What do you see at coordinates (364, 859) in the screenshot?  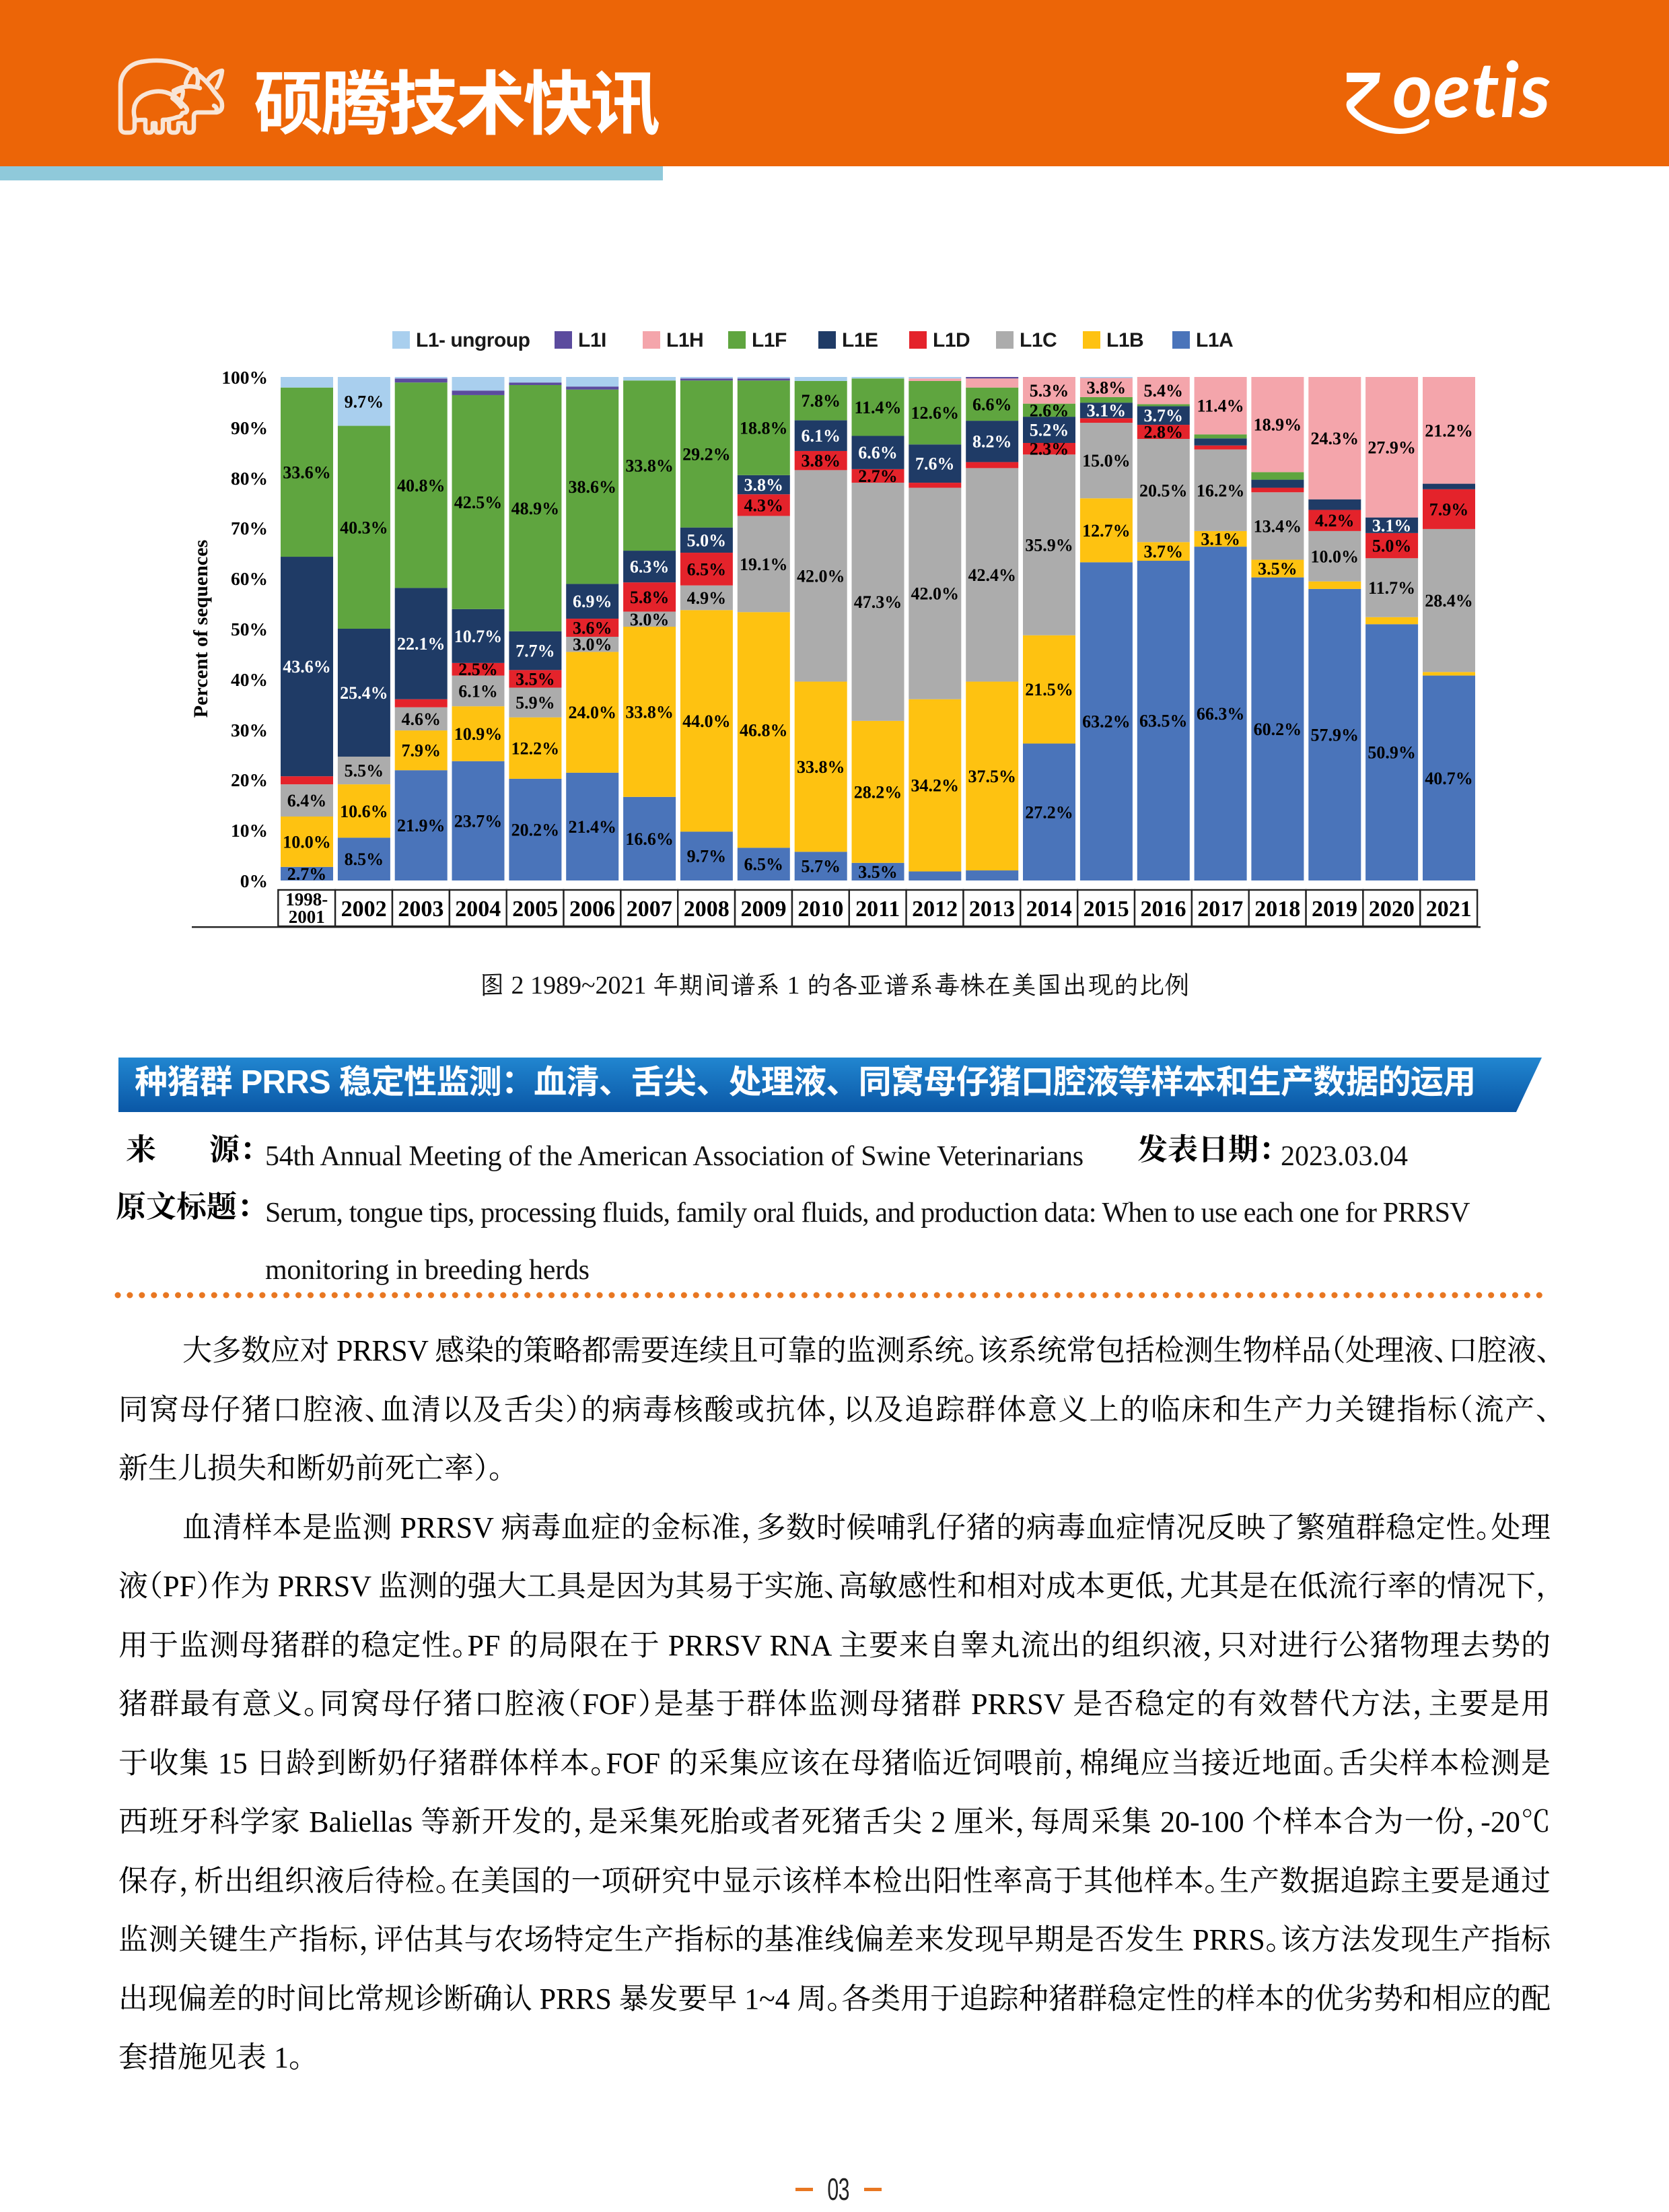 I see `svg-text: 8.5%` at bounding box center [364, 859].